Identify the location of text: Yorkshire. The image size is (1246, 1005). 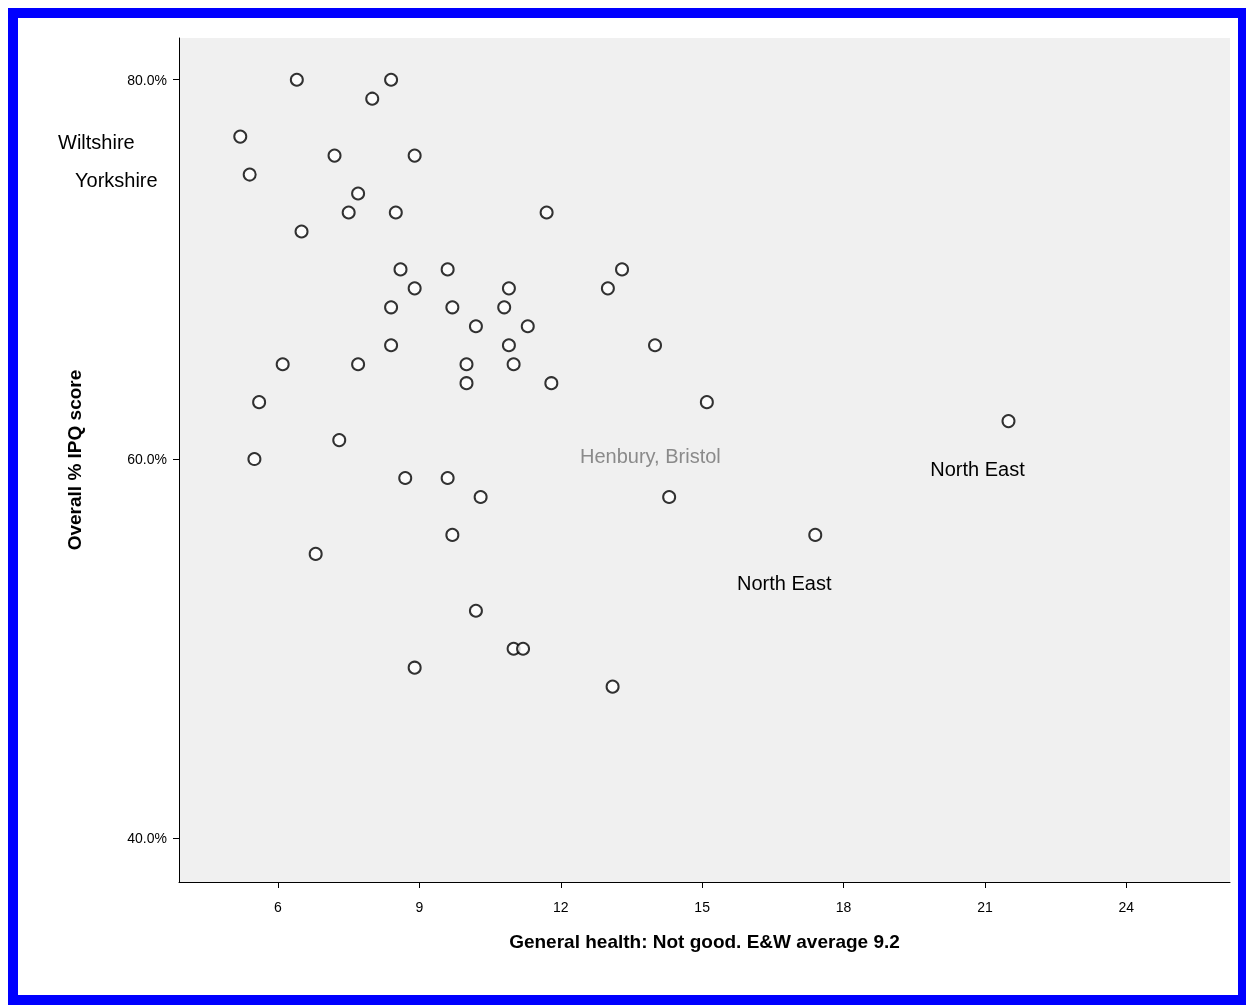
(116, 180).